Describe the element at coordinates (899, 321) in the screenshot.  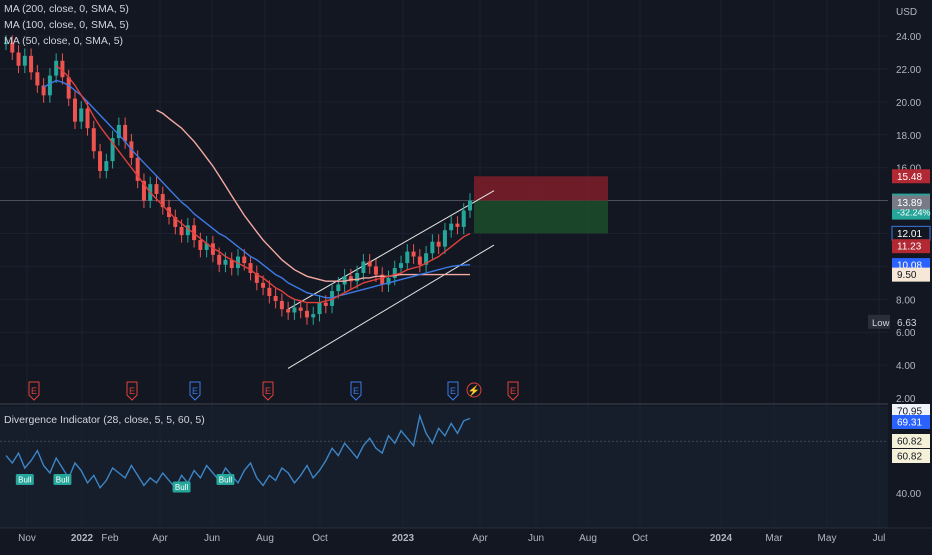
I see `low-label: Low 6.63` at that location.